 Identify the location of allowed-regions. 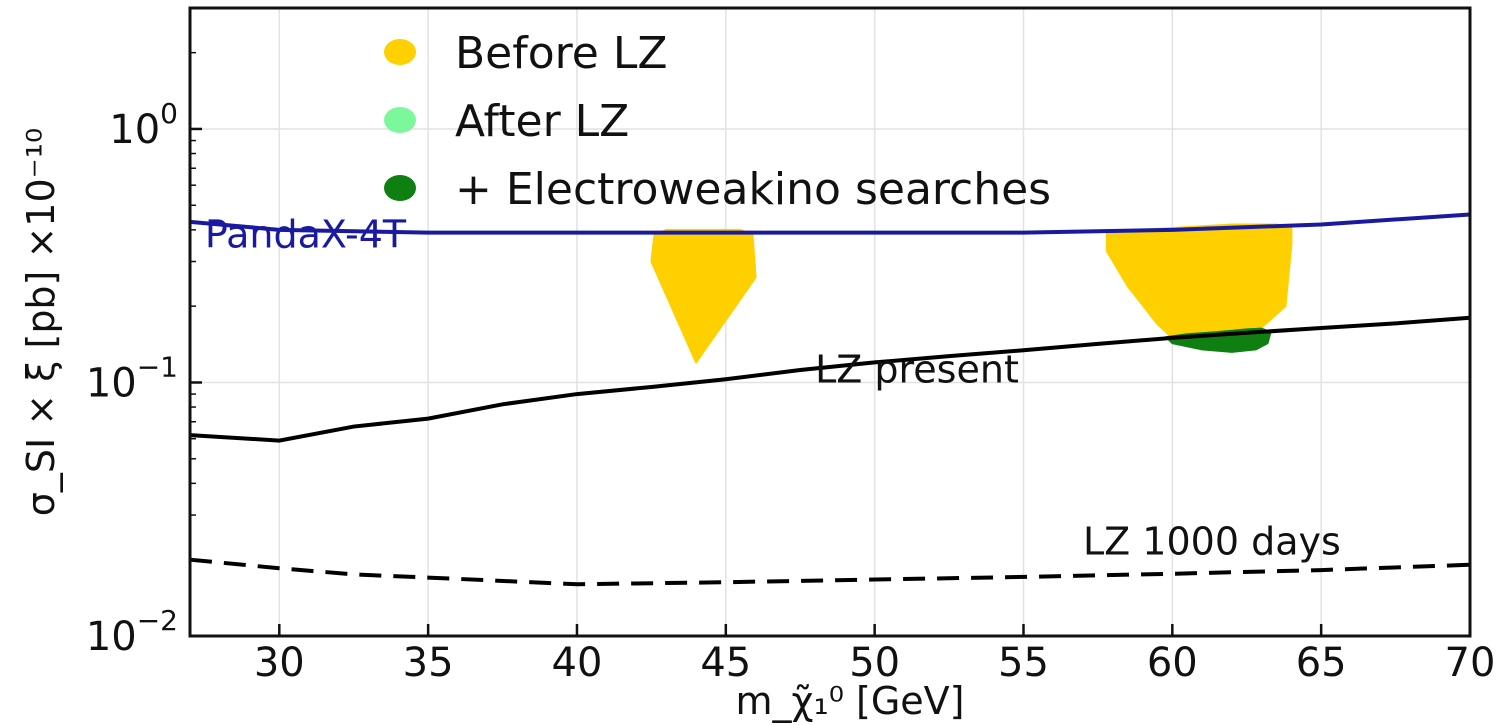
(971, 293).